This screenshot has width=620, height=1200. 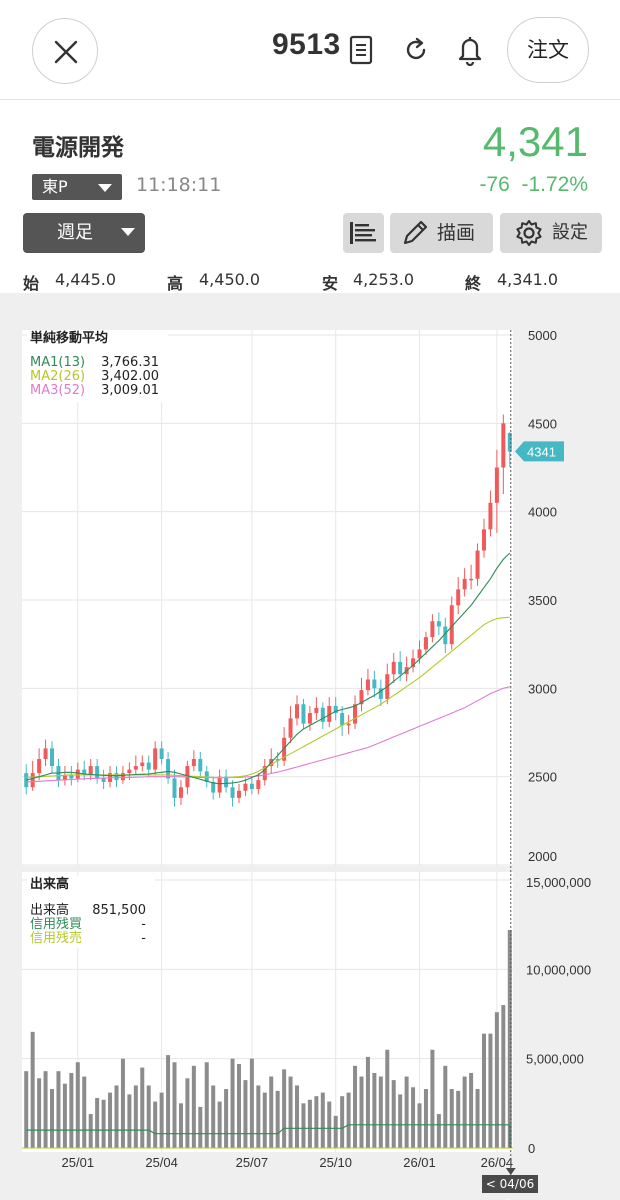 I want to click on close-button, so click(x=65, y=51).